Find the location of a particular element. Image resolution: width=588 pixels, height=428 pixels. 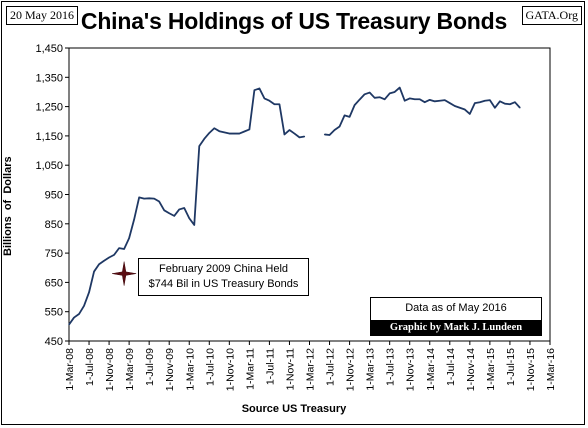

x-tick-label: 1-Mar-11 is located at coordinates (250, 369).